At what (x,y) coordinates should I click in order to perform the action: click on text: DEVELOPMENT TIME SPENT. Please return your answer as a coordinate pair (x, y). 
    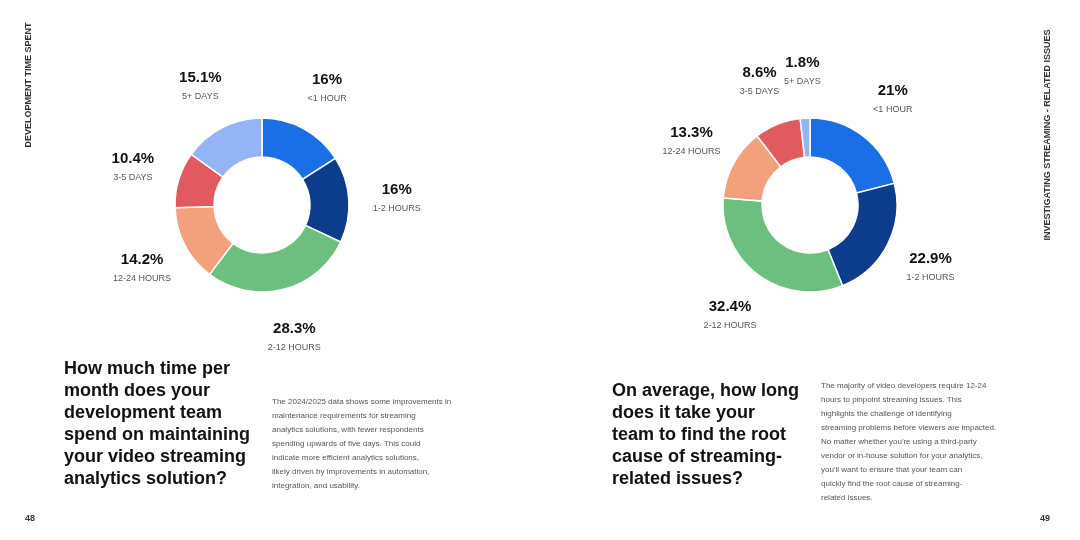
    Looking at the image, I should click on (28, 84).